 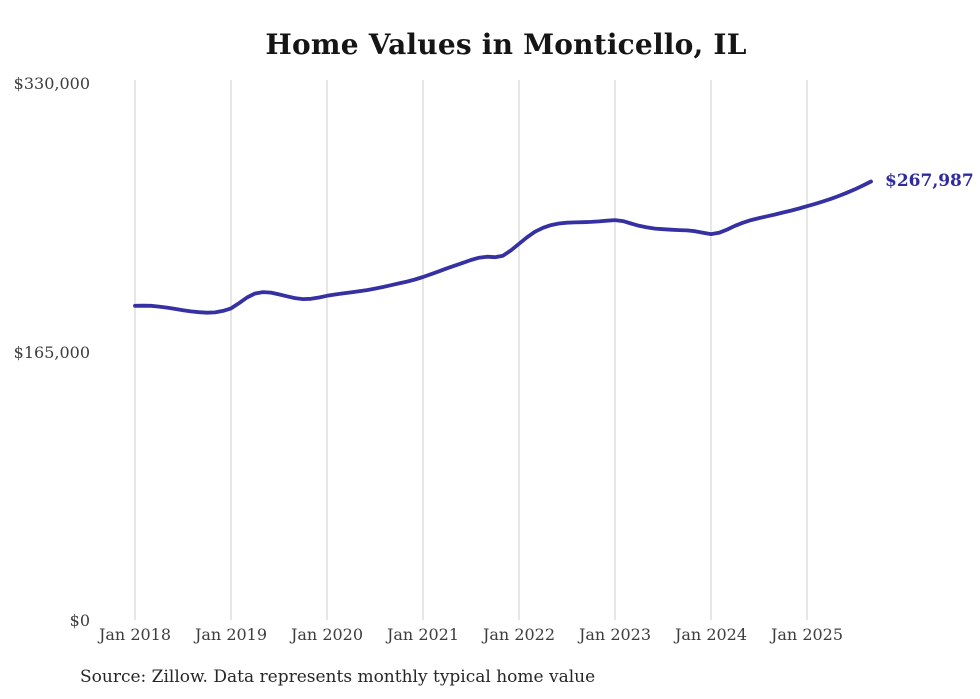 I want to click on y-axis-tick-330000: $330,000, so click(x=51, y=83).